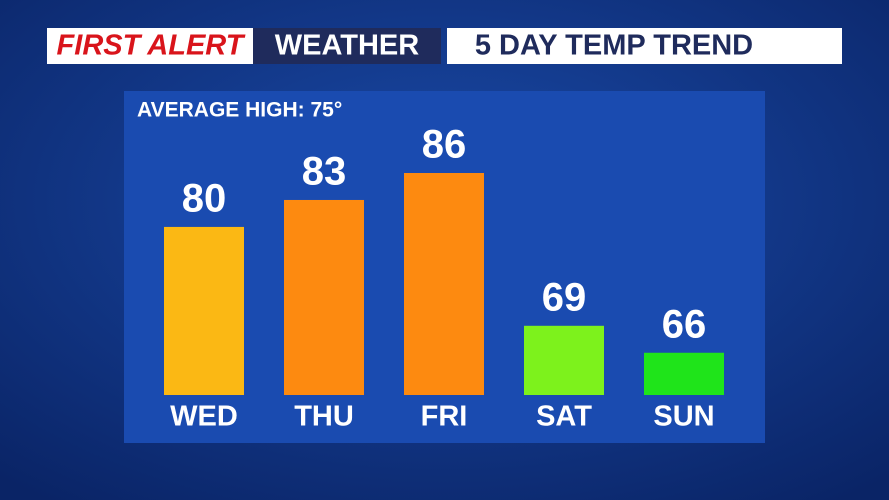 This screenshot has width=889, height=500. Describe the element at coordinates (683, 417) in the screenshot. I see `x-tick-label: SUN` at that location.